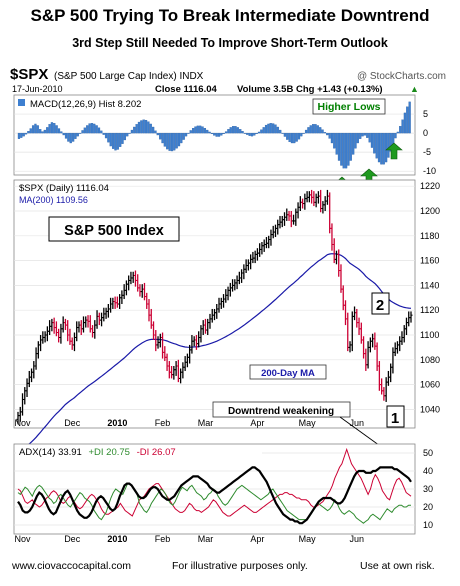 Image resolution: width=460 pixels, height=586 pixels. What do you see at coordinates (97, 452) in the screenshot?
I see `adx-legend: ADX(14) 33.91 +DI 20.75 -DI 26.07` at bounding box center [97, 452].